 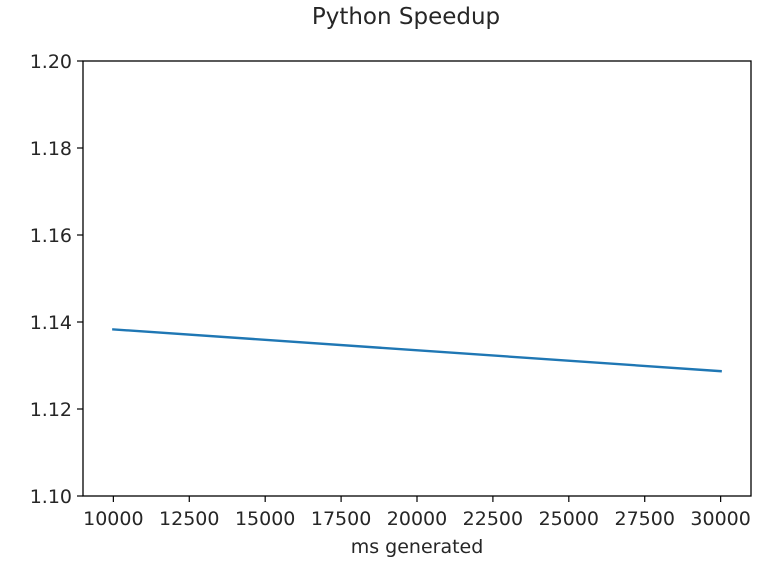 What do you see at coordinates (406, 17) in the screenshot?
I see `chart-title: Python Speedup` at bounding box center [406, 17].